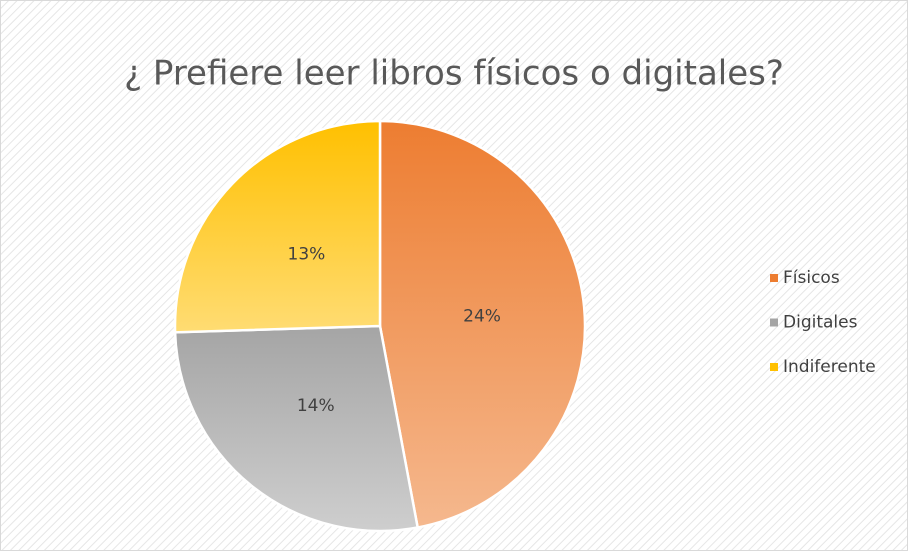  I want to click on data-label: 13%, so click(307, 255).